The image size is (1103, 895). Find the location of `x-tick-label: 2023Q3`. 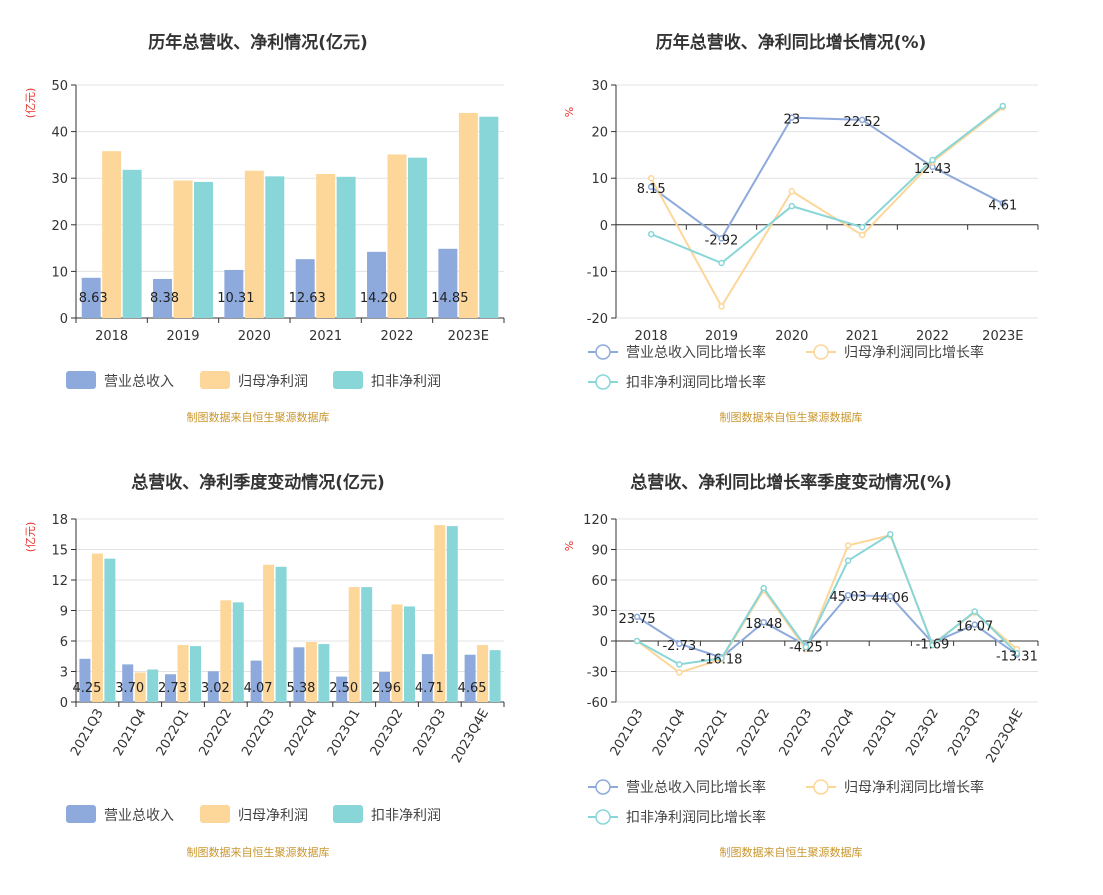

x-tick-label: 2023Q3 is located at coordinates (429, 733).